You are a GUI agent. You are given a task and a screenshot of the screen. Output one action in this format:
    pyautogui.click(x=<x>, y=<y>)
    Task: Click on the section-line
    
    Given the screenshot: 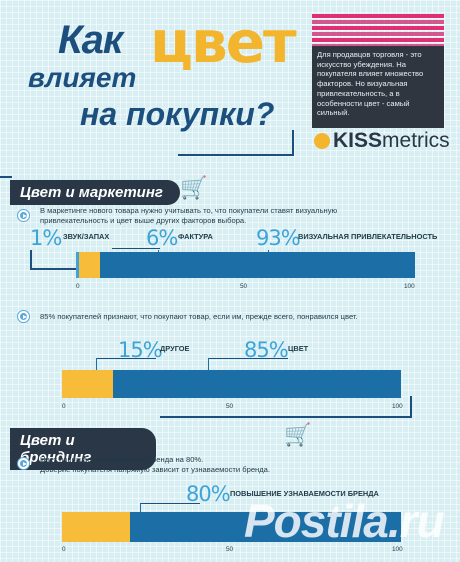 What is the action you would take?
    pyautogui.click(x=6, y=177)
    